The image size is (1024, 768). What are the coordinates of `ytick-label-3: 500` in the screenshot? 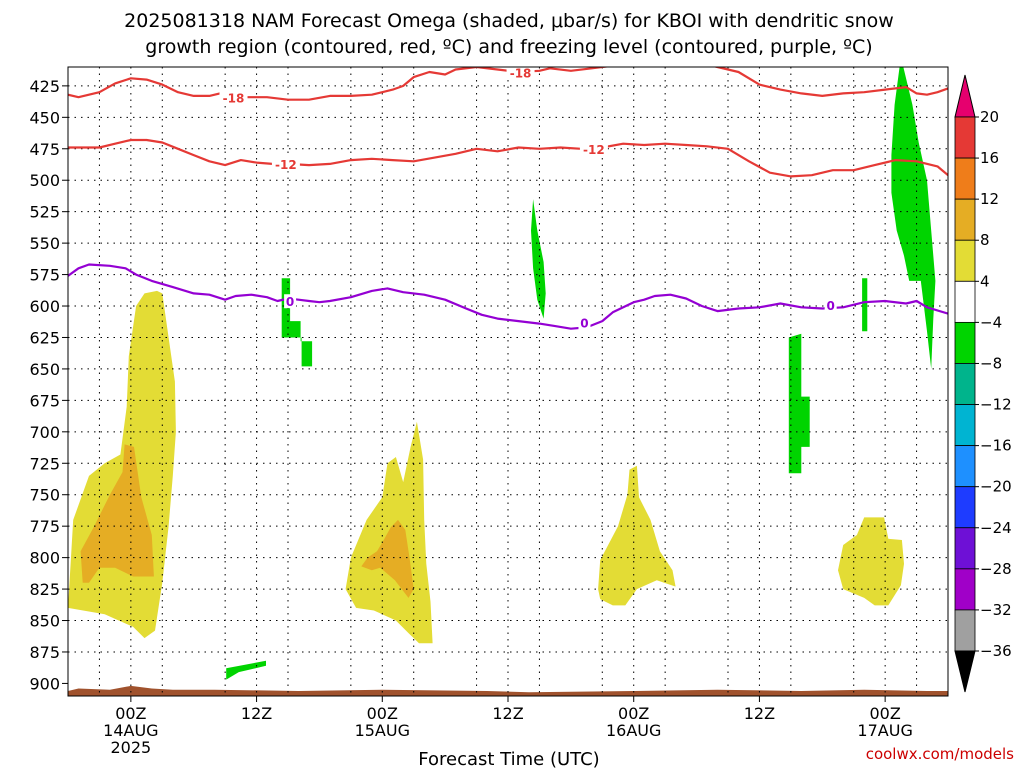 It's located at (44, 180).